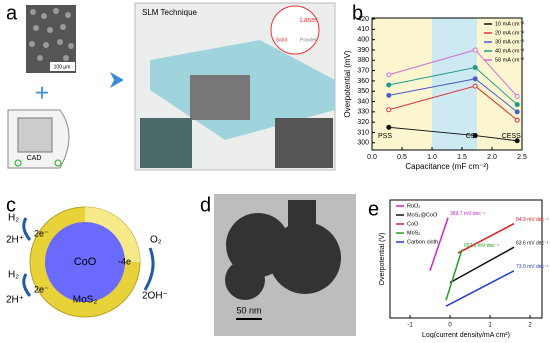 The image size is (550, 343). Describe the element at coordinates (357, 13) in the screenshot. I see `panel-label: b` at that location.